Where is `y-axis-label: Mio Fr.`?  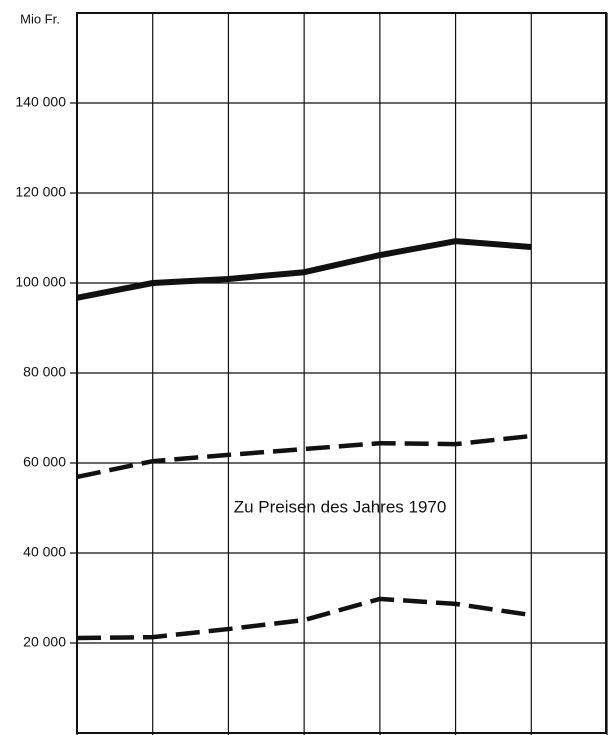
y-axis-label: Mio Fr. is located at coordinates (40, 18).